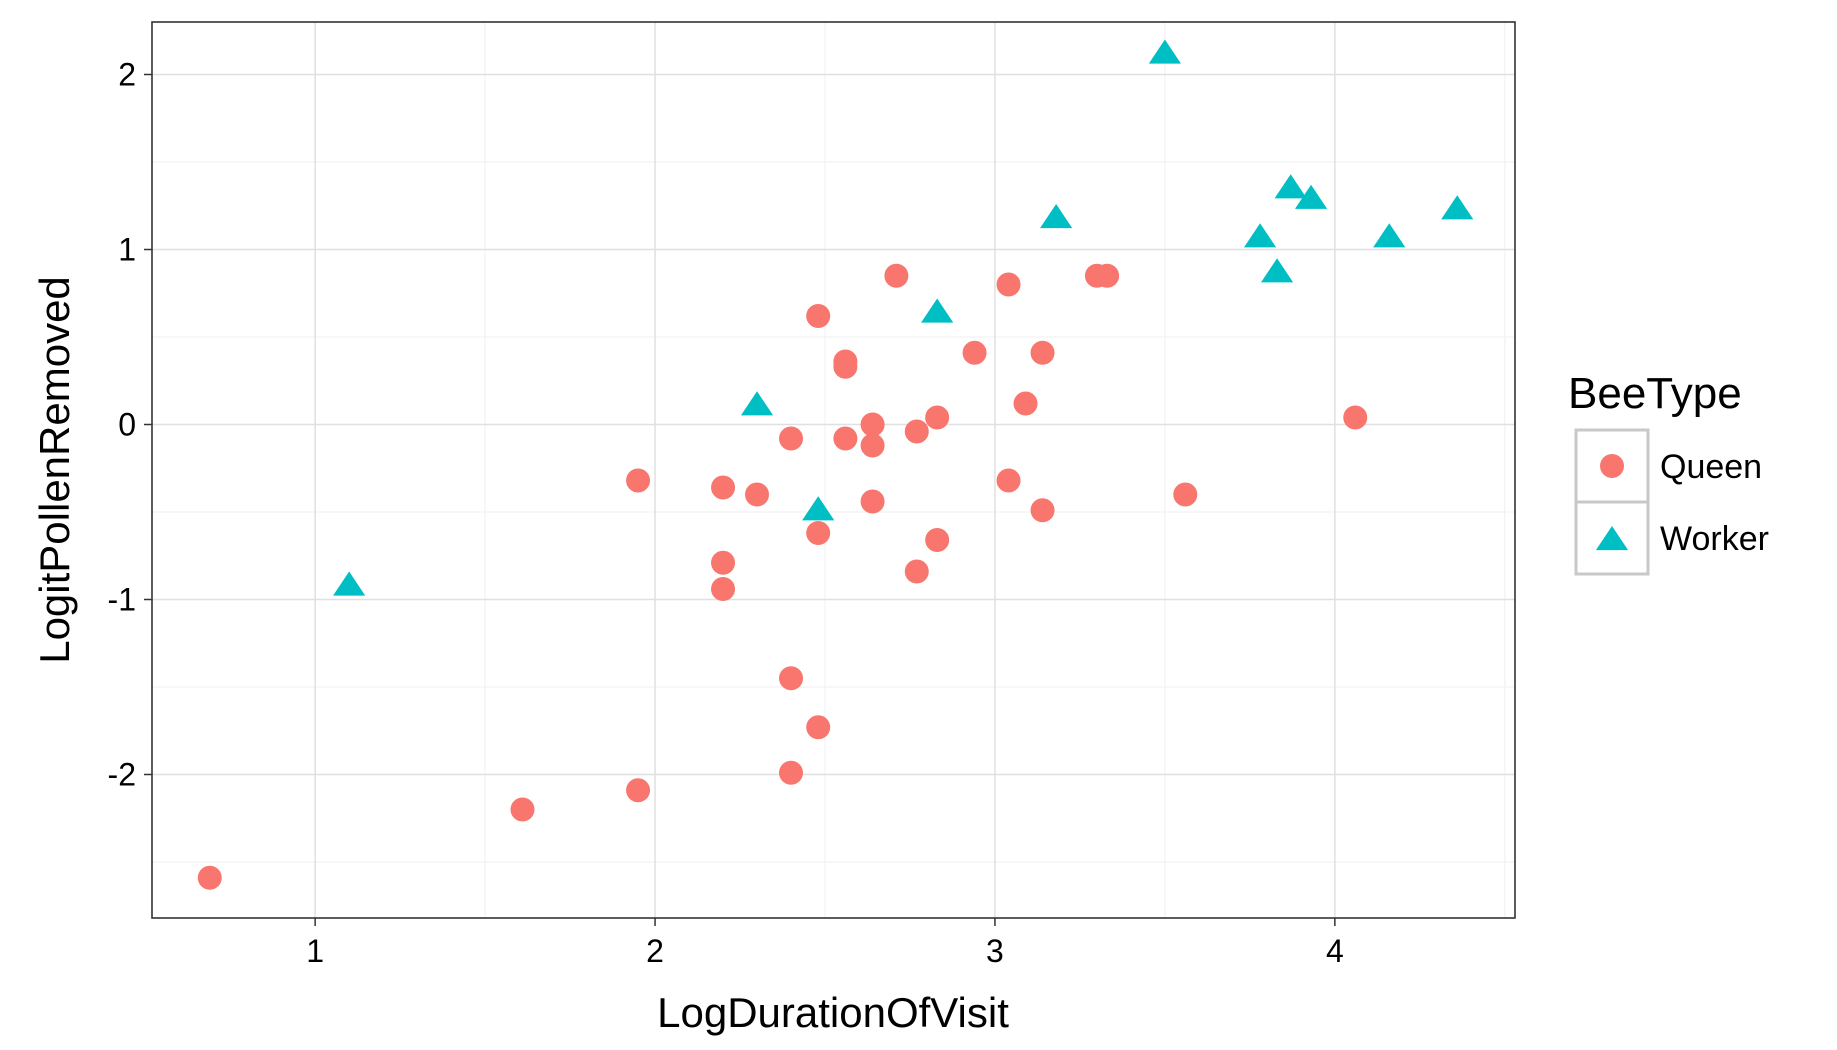  I want to click on legend-item-queen: Queen, so click(1668, 466).